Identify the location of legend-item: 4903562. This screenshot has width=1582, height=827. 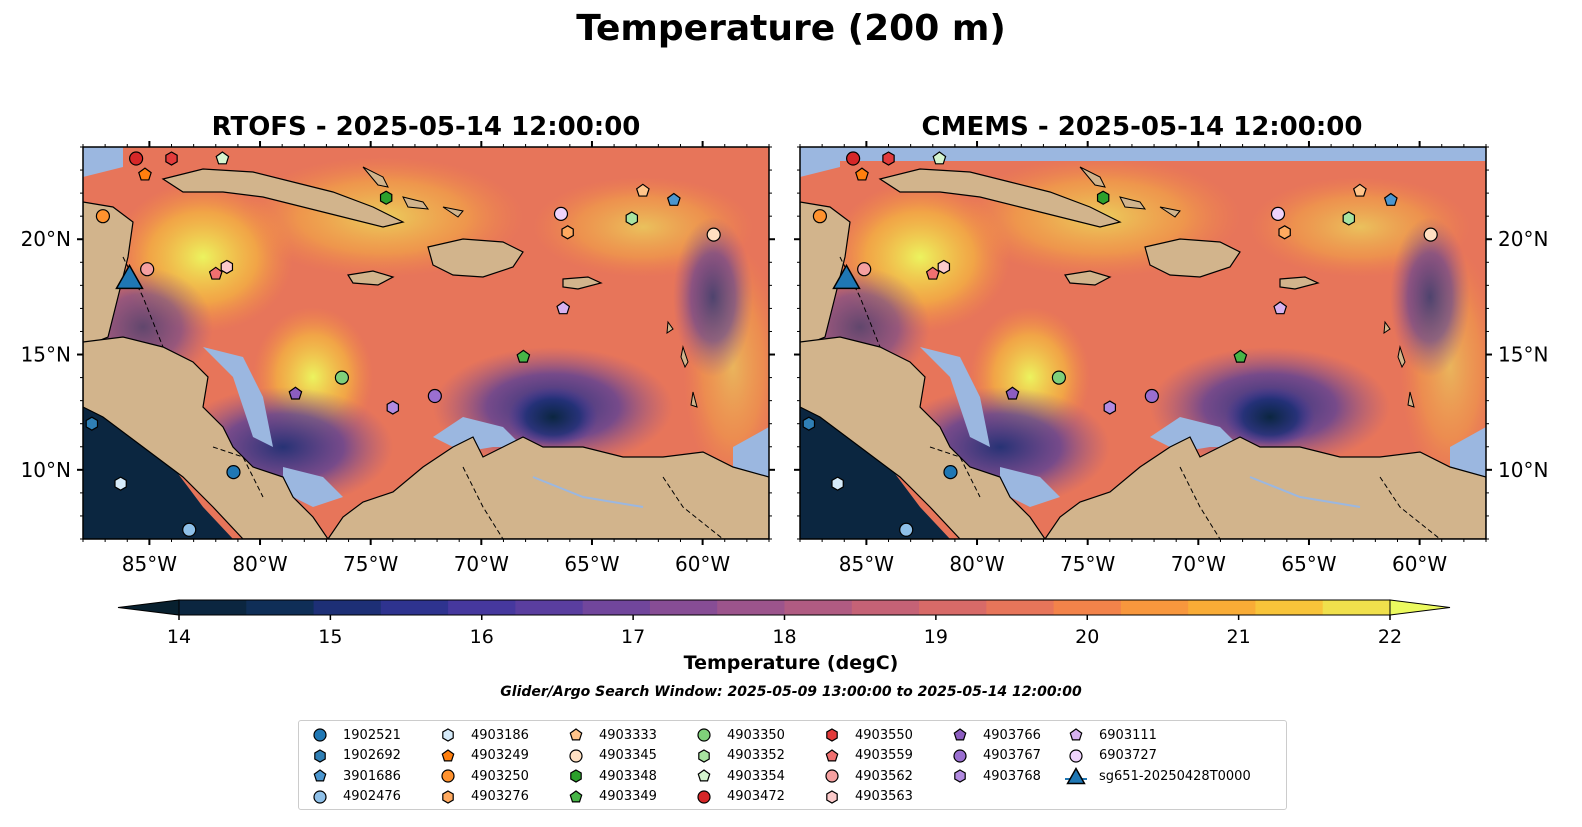
(867, 776).